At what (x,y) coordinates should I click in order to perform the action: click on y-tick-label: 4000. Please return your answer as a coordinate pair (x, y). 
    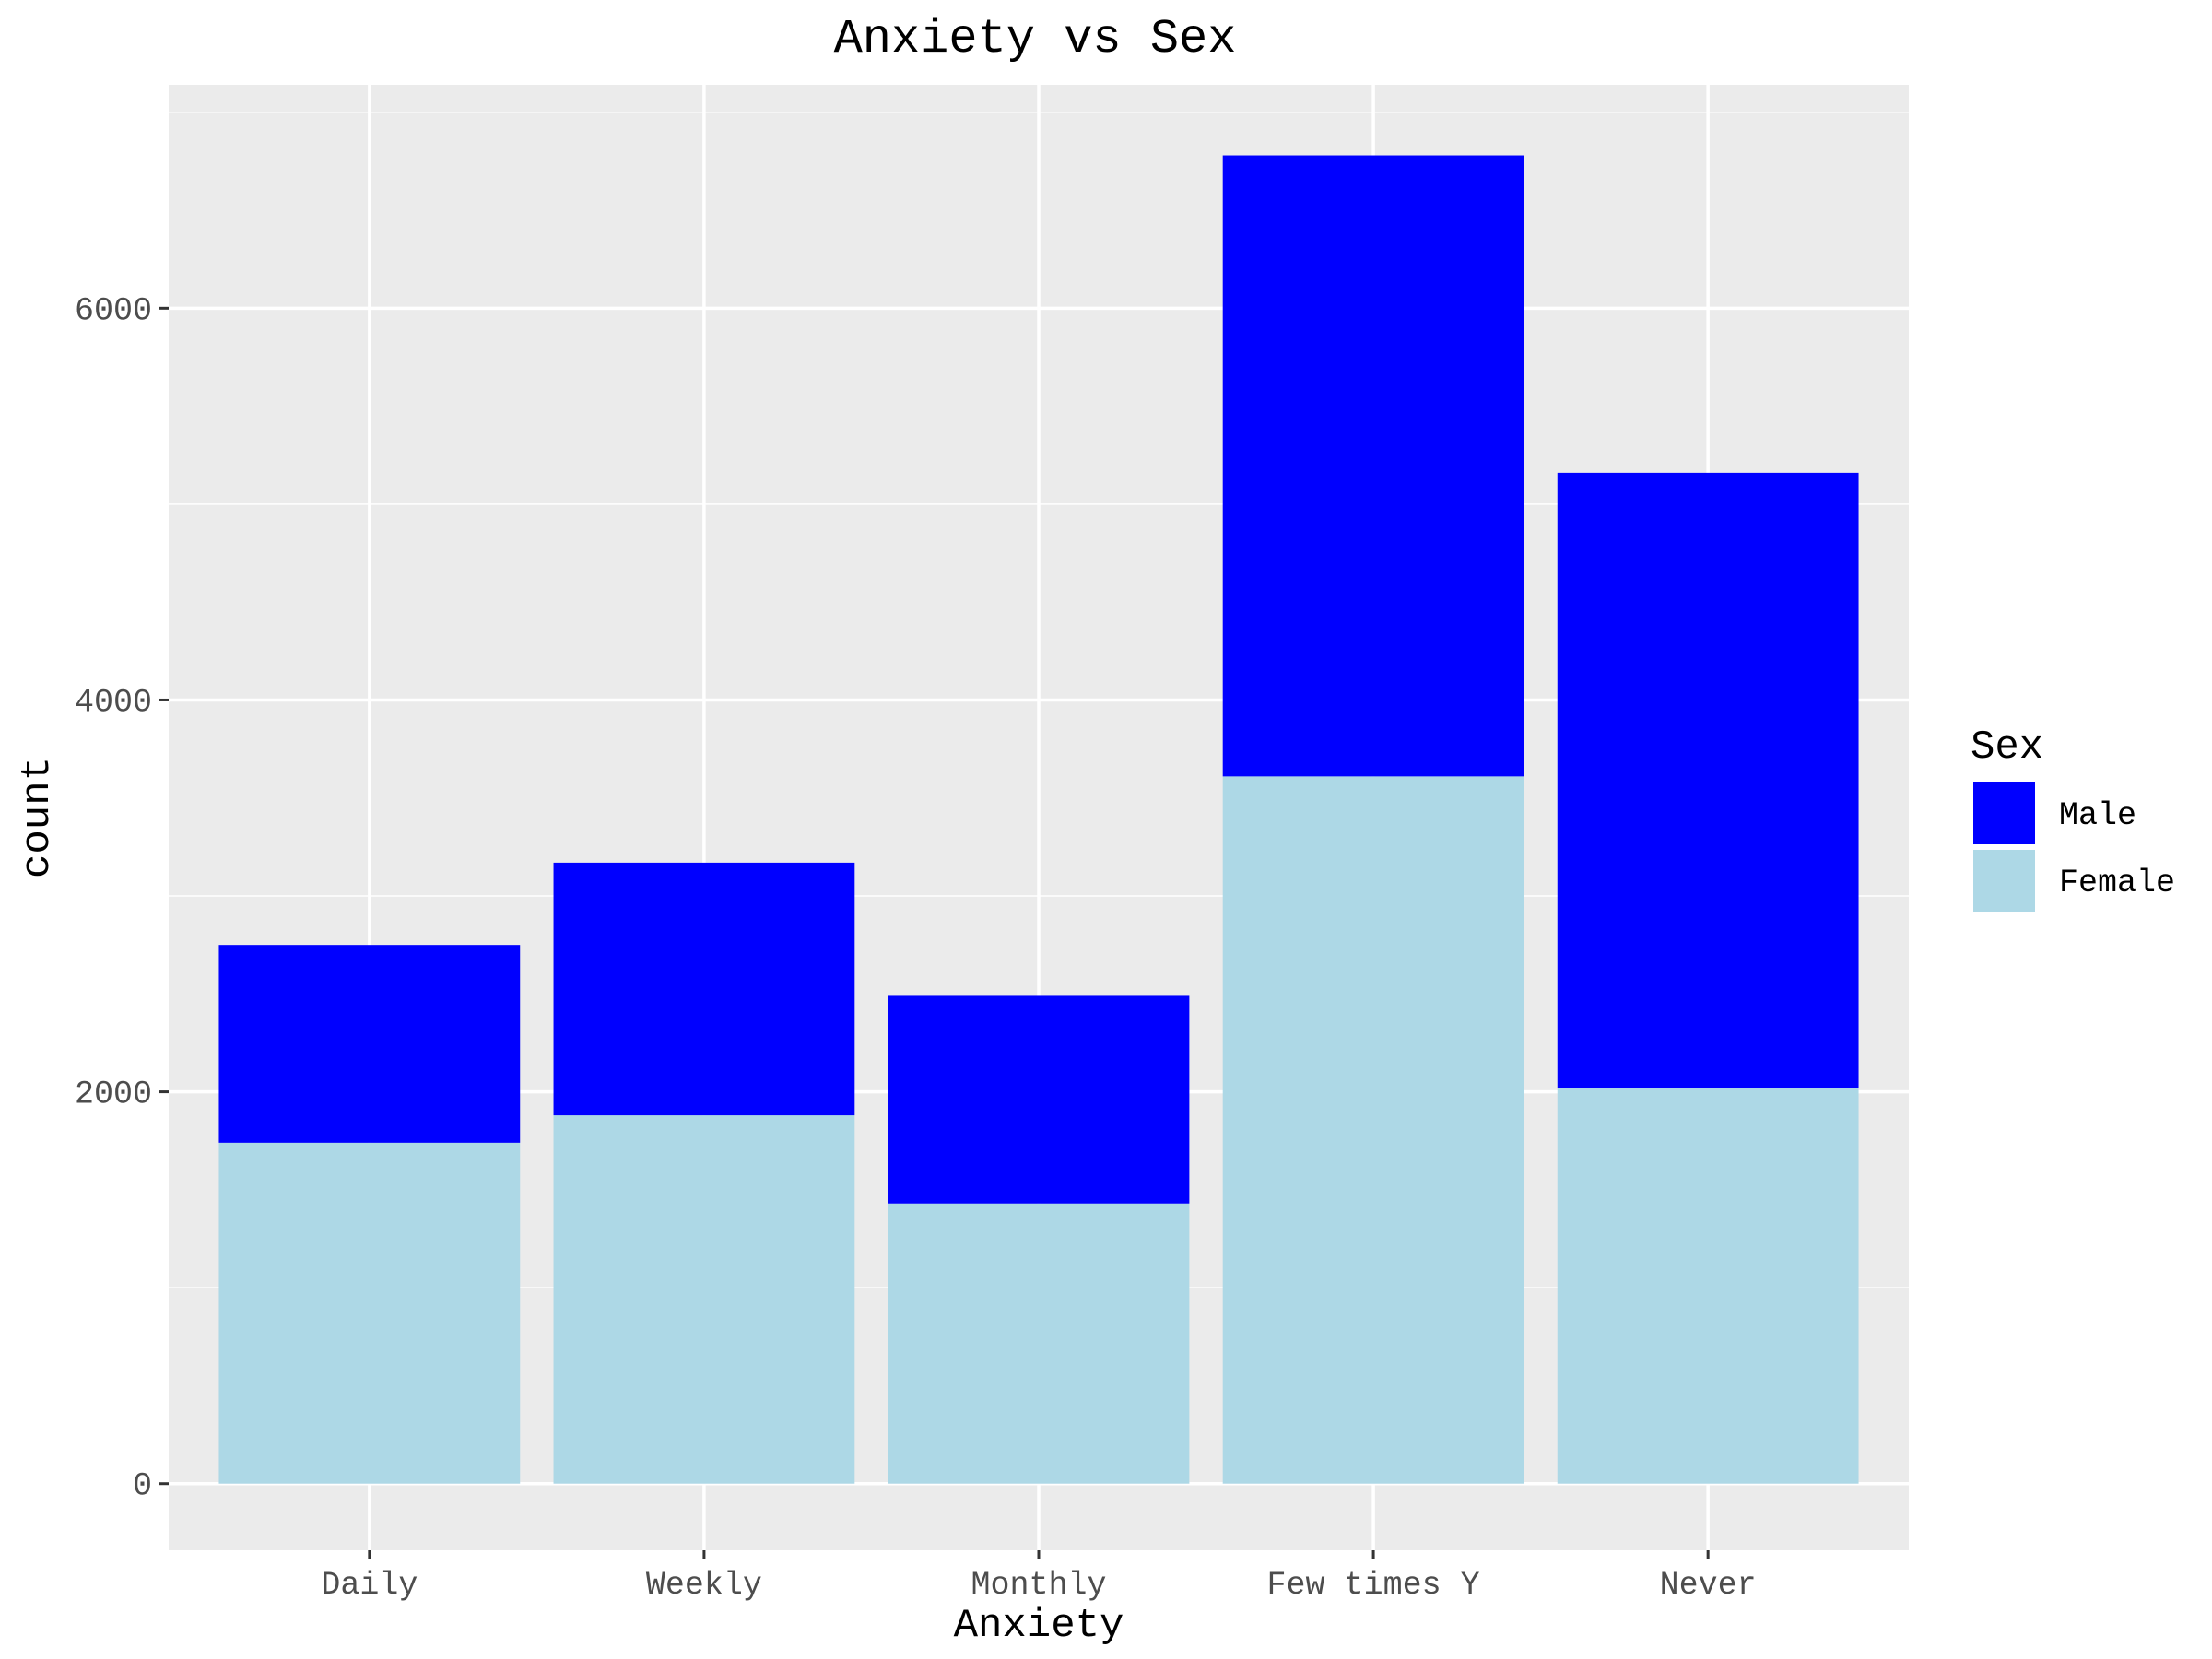
    Looking at the image, I should click on (113, 702).